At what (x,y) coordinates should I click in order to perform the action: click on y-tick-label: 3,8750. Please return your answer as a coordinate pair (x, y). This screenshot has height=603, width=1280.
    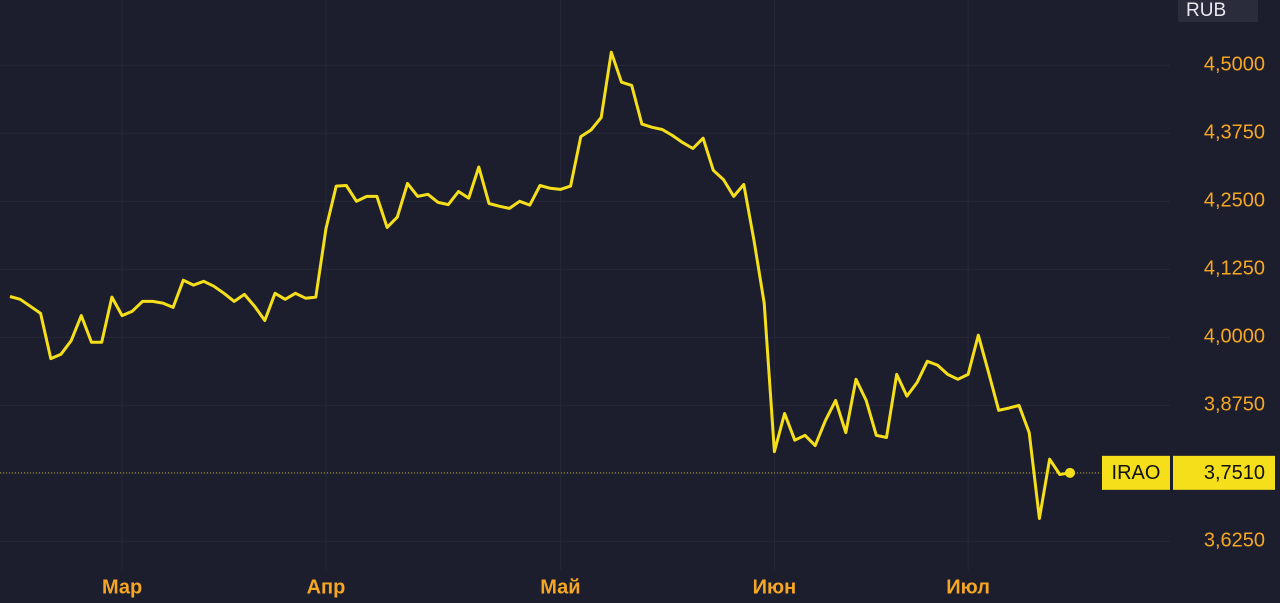
    Looking at the image, I should click on (1234, 405).